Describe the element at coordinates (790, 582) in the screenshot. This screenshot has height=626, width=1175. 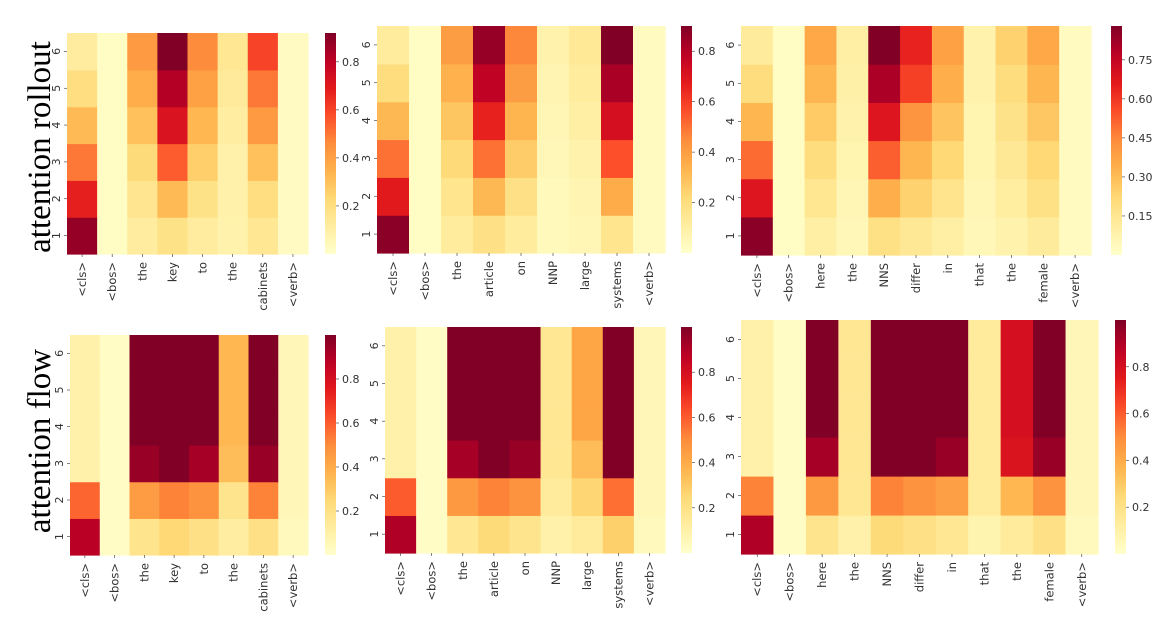
I see `x-tick-label: <bos>` at that location.